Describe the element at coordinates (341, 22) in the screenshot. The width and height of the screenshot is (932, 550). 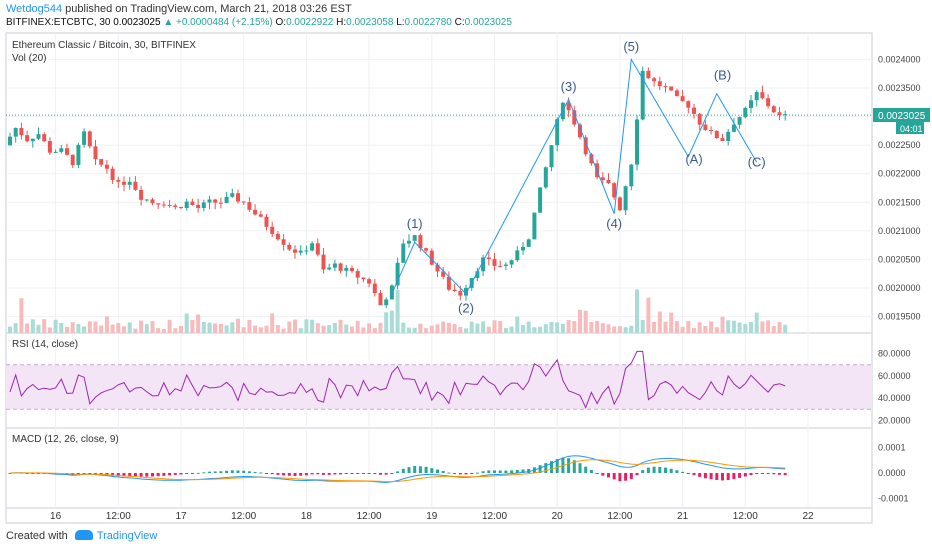
I see `high-label: H:` at that location.